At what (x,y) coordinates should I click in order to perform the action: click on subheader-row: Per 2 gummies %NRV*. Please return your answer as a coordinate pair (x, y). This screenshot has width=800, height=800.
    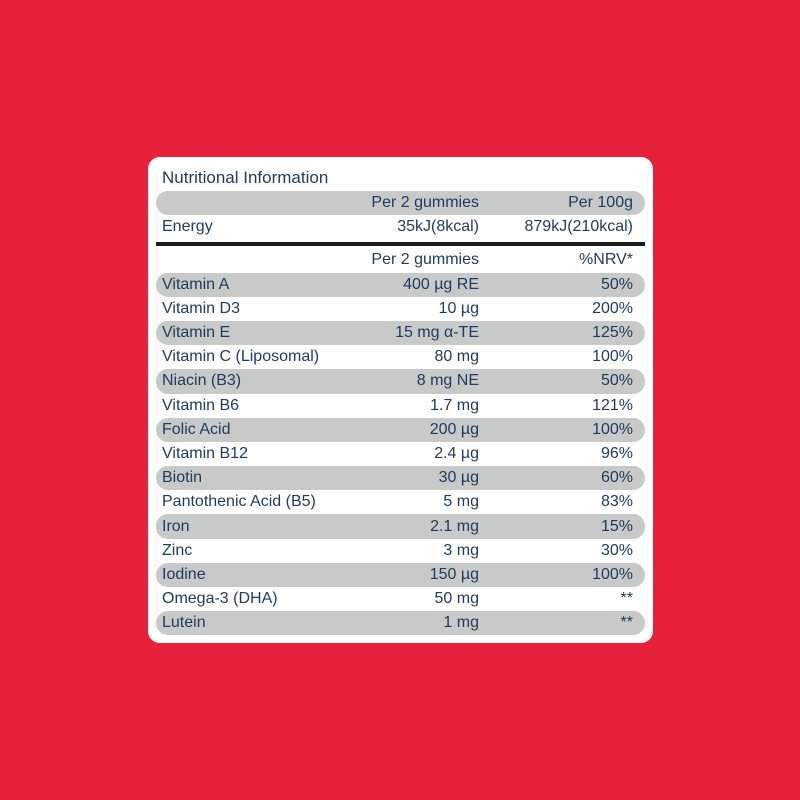
    Looking at the image, I should click on (400, 260).